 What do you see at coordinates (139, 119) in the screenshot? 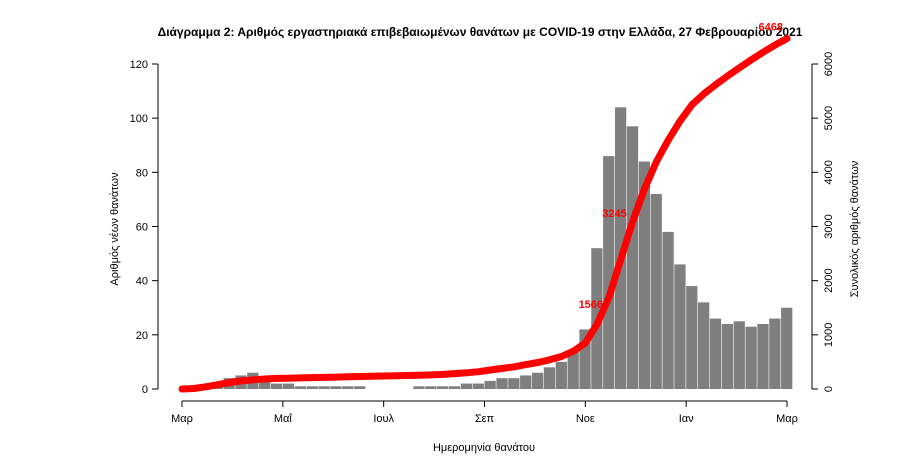
I see `left-tick-label: 100` at bounding box center [139, 119].